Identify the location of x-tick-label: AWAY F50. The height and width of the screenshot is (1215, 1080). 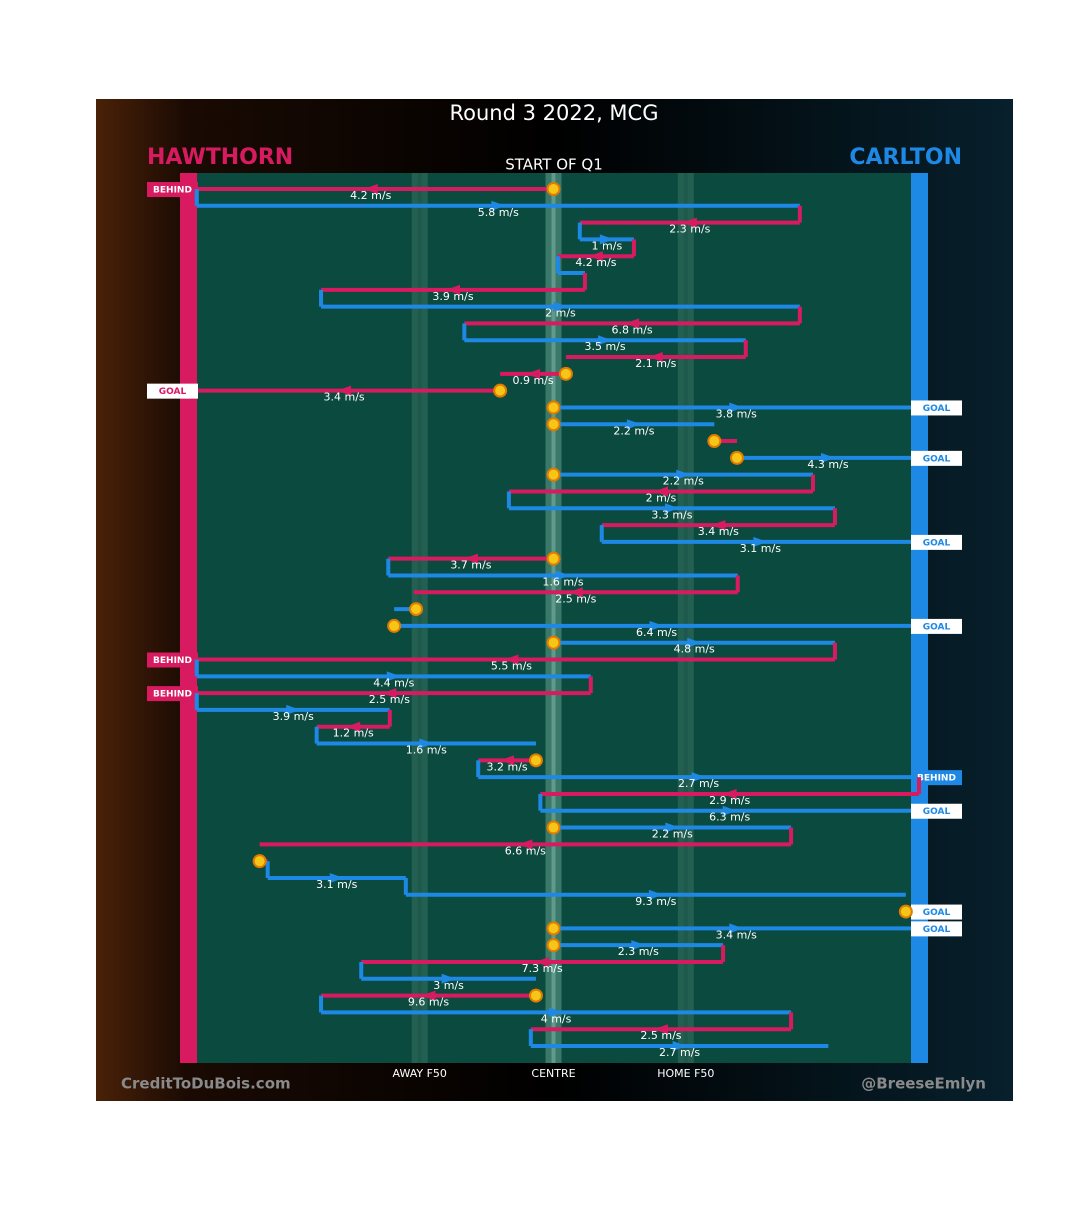
(420, 1073).